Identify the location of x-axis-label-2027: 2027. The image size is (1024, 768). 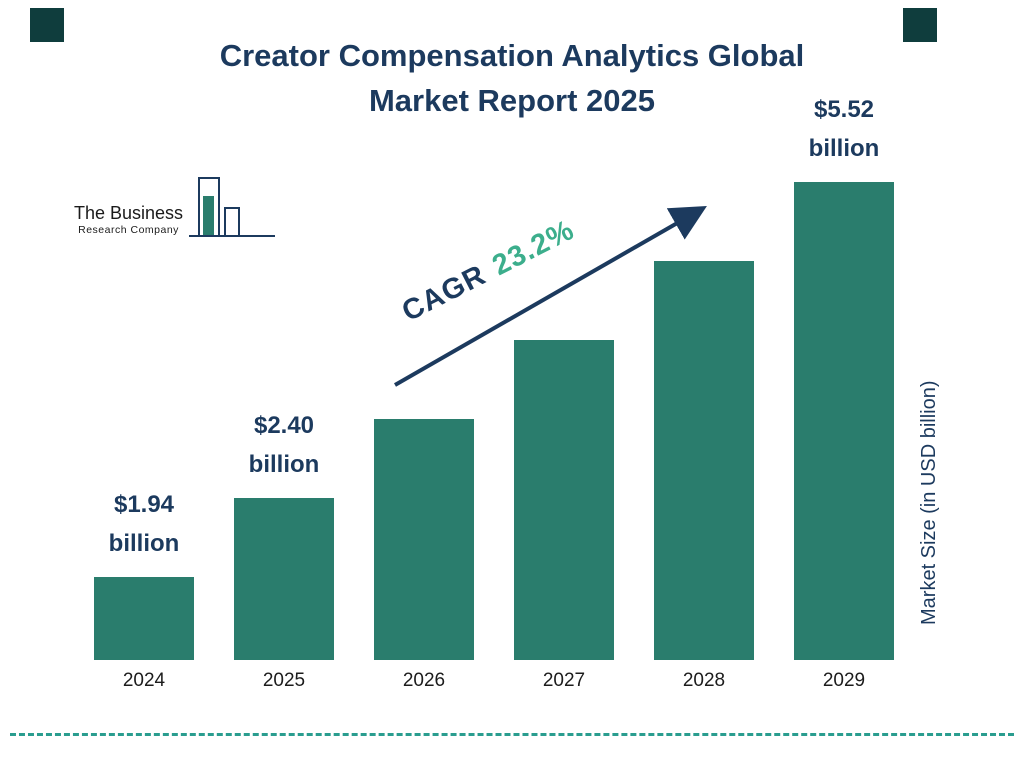
(564, 680).